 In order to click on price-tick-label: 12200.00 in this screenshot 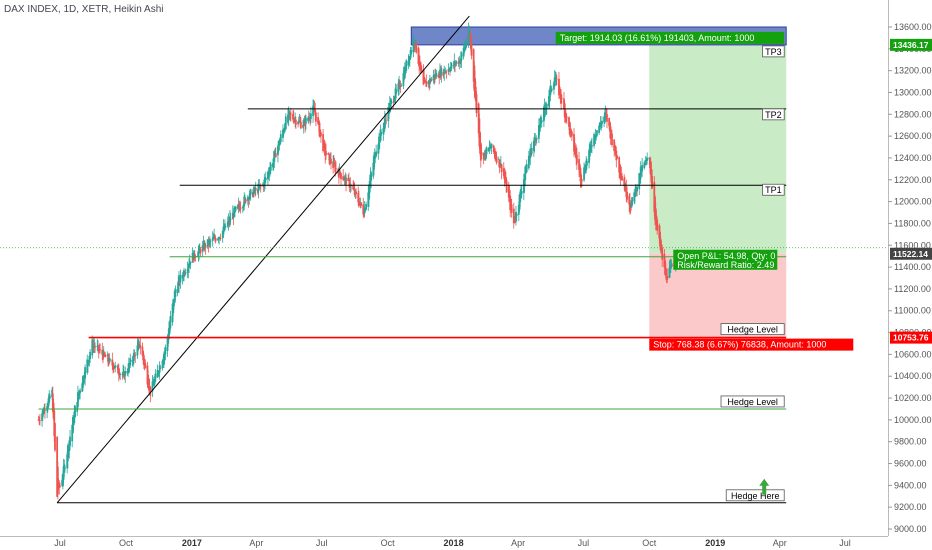, I will do `click(913, 180)`.